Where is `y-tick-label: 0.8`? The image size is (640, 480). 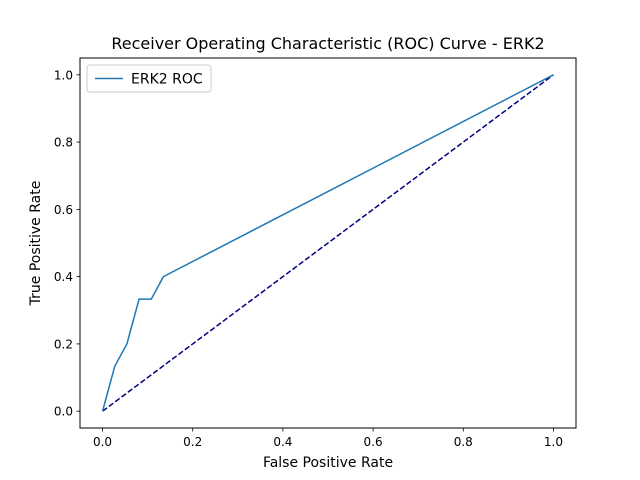
y-tick-label: 0.8 is located at coordinates (63, 143).